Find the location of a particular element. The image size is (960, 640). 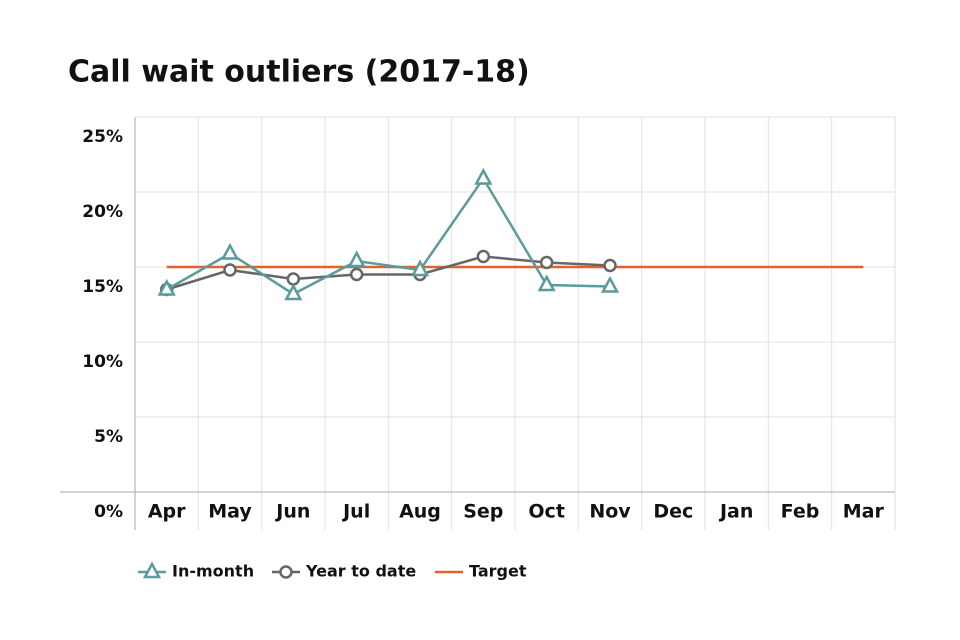

y-tick-label: 15% is located at coordinates (102, 287).